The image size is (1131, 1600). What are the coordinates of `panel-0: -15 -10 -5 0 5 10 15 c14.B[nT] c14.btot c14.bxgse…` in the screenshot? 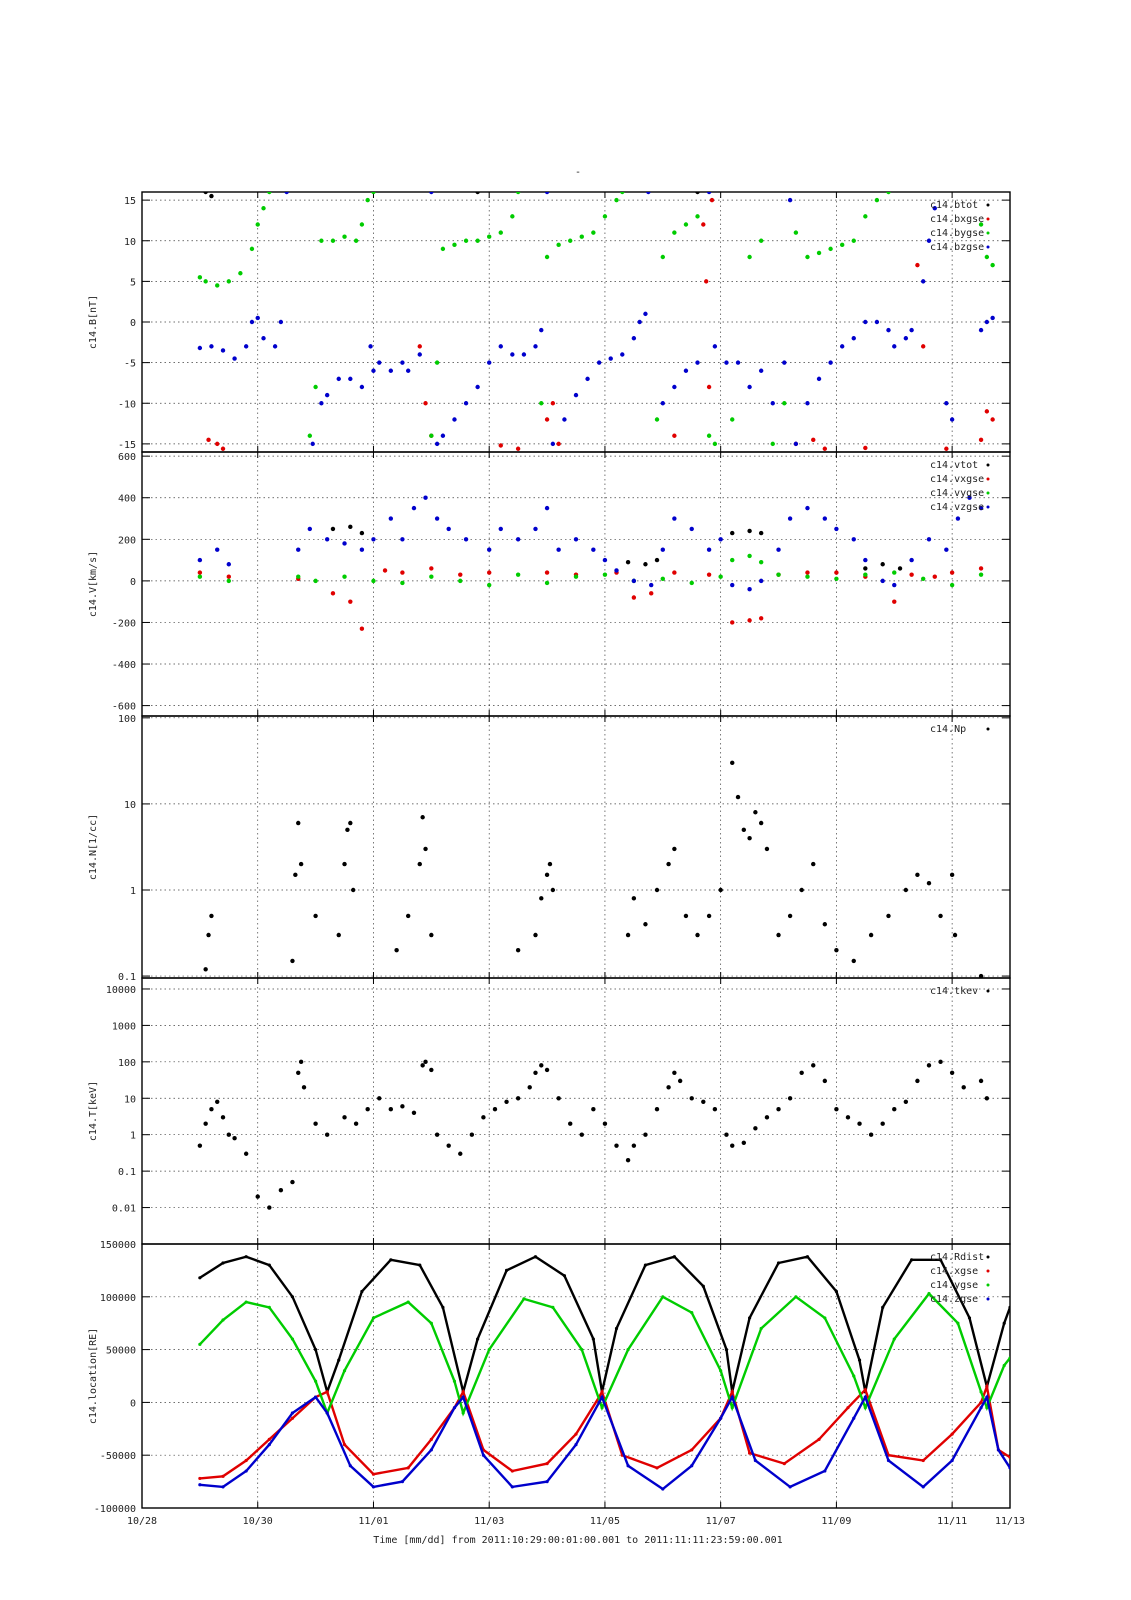 It's located at (549, 322).